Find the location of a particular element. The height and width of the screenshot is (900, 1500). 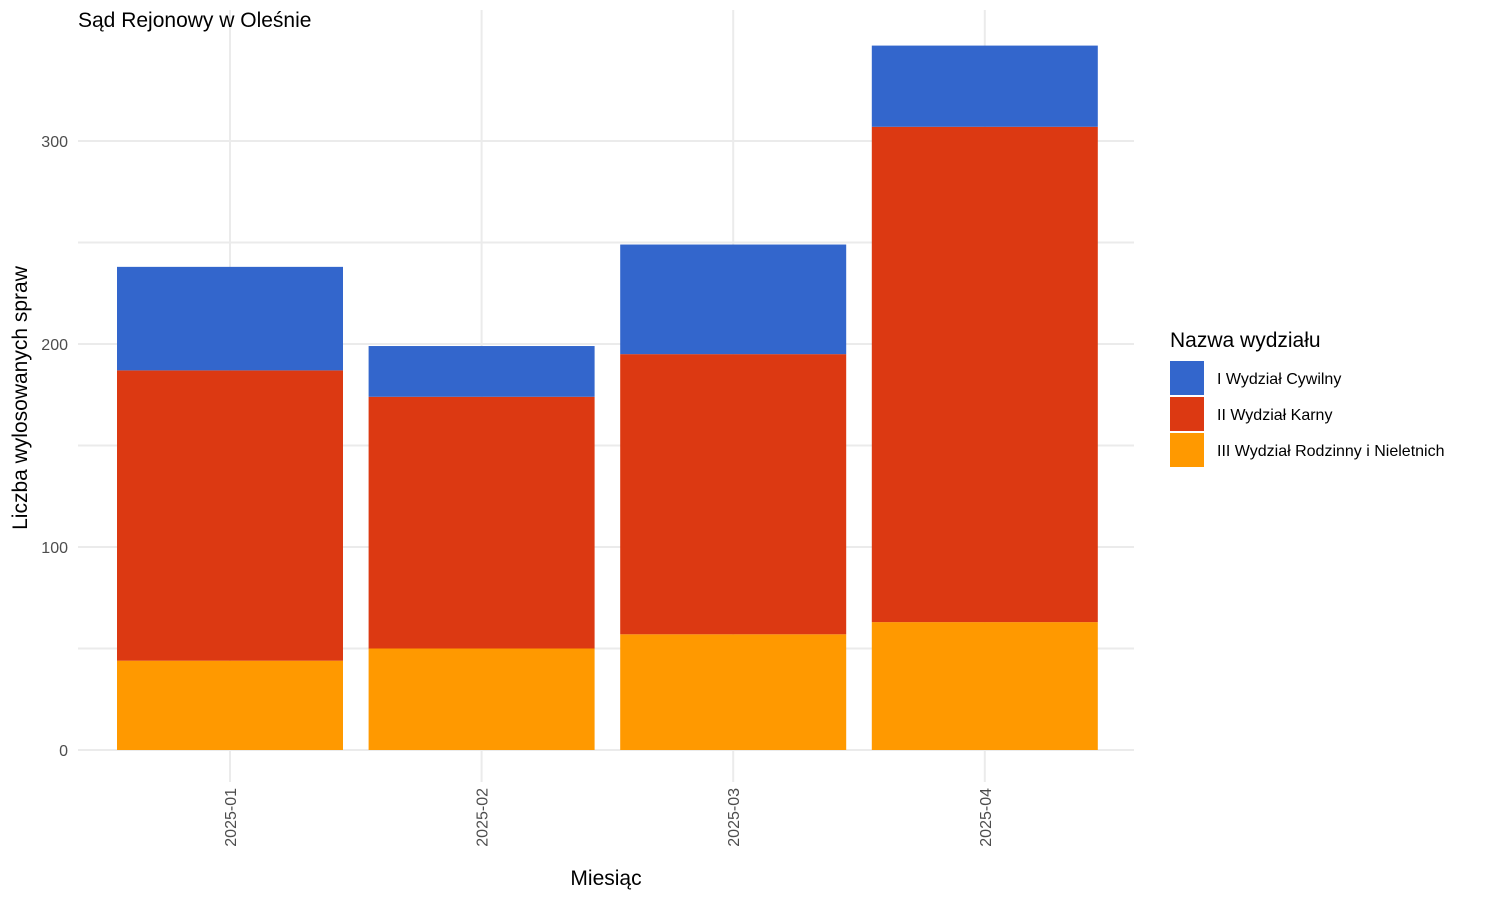

x-axis-ticks: 2025-01 2025-02 2025-03 2025-04 is located at coordinates (609, 817).